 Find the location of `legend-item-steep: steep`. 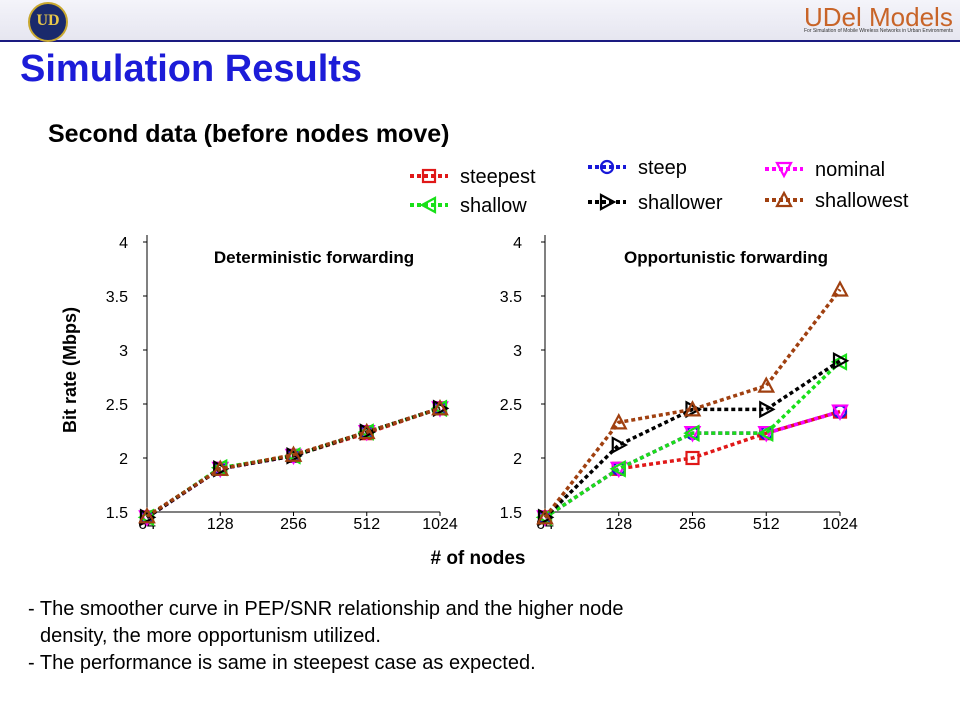

legend-item-steep: steep is located at coordinates (637, 168).